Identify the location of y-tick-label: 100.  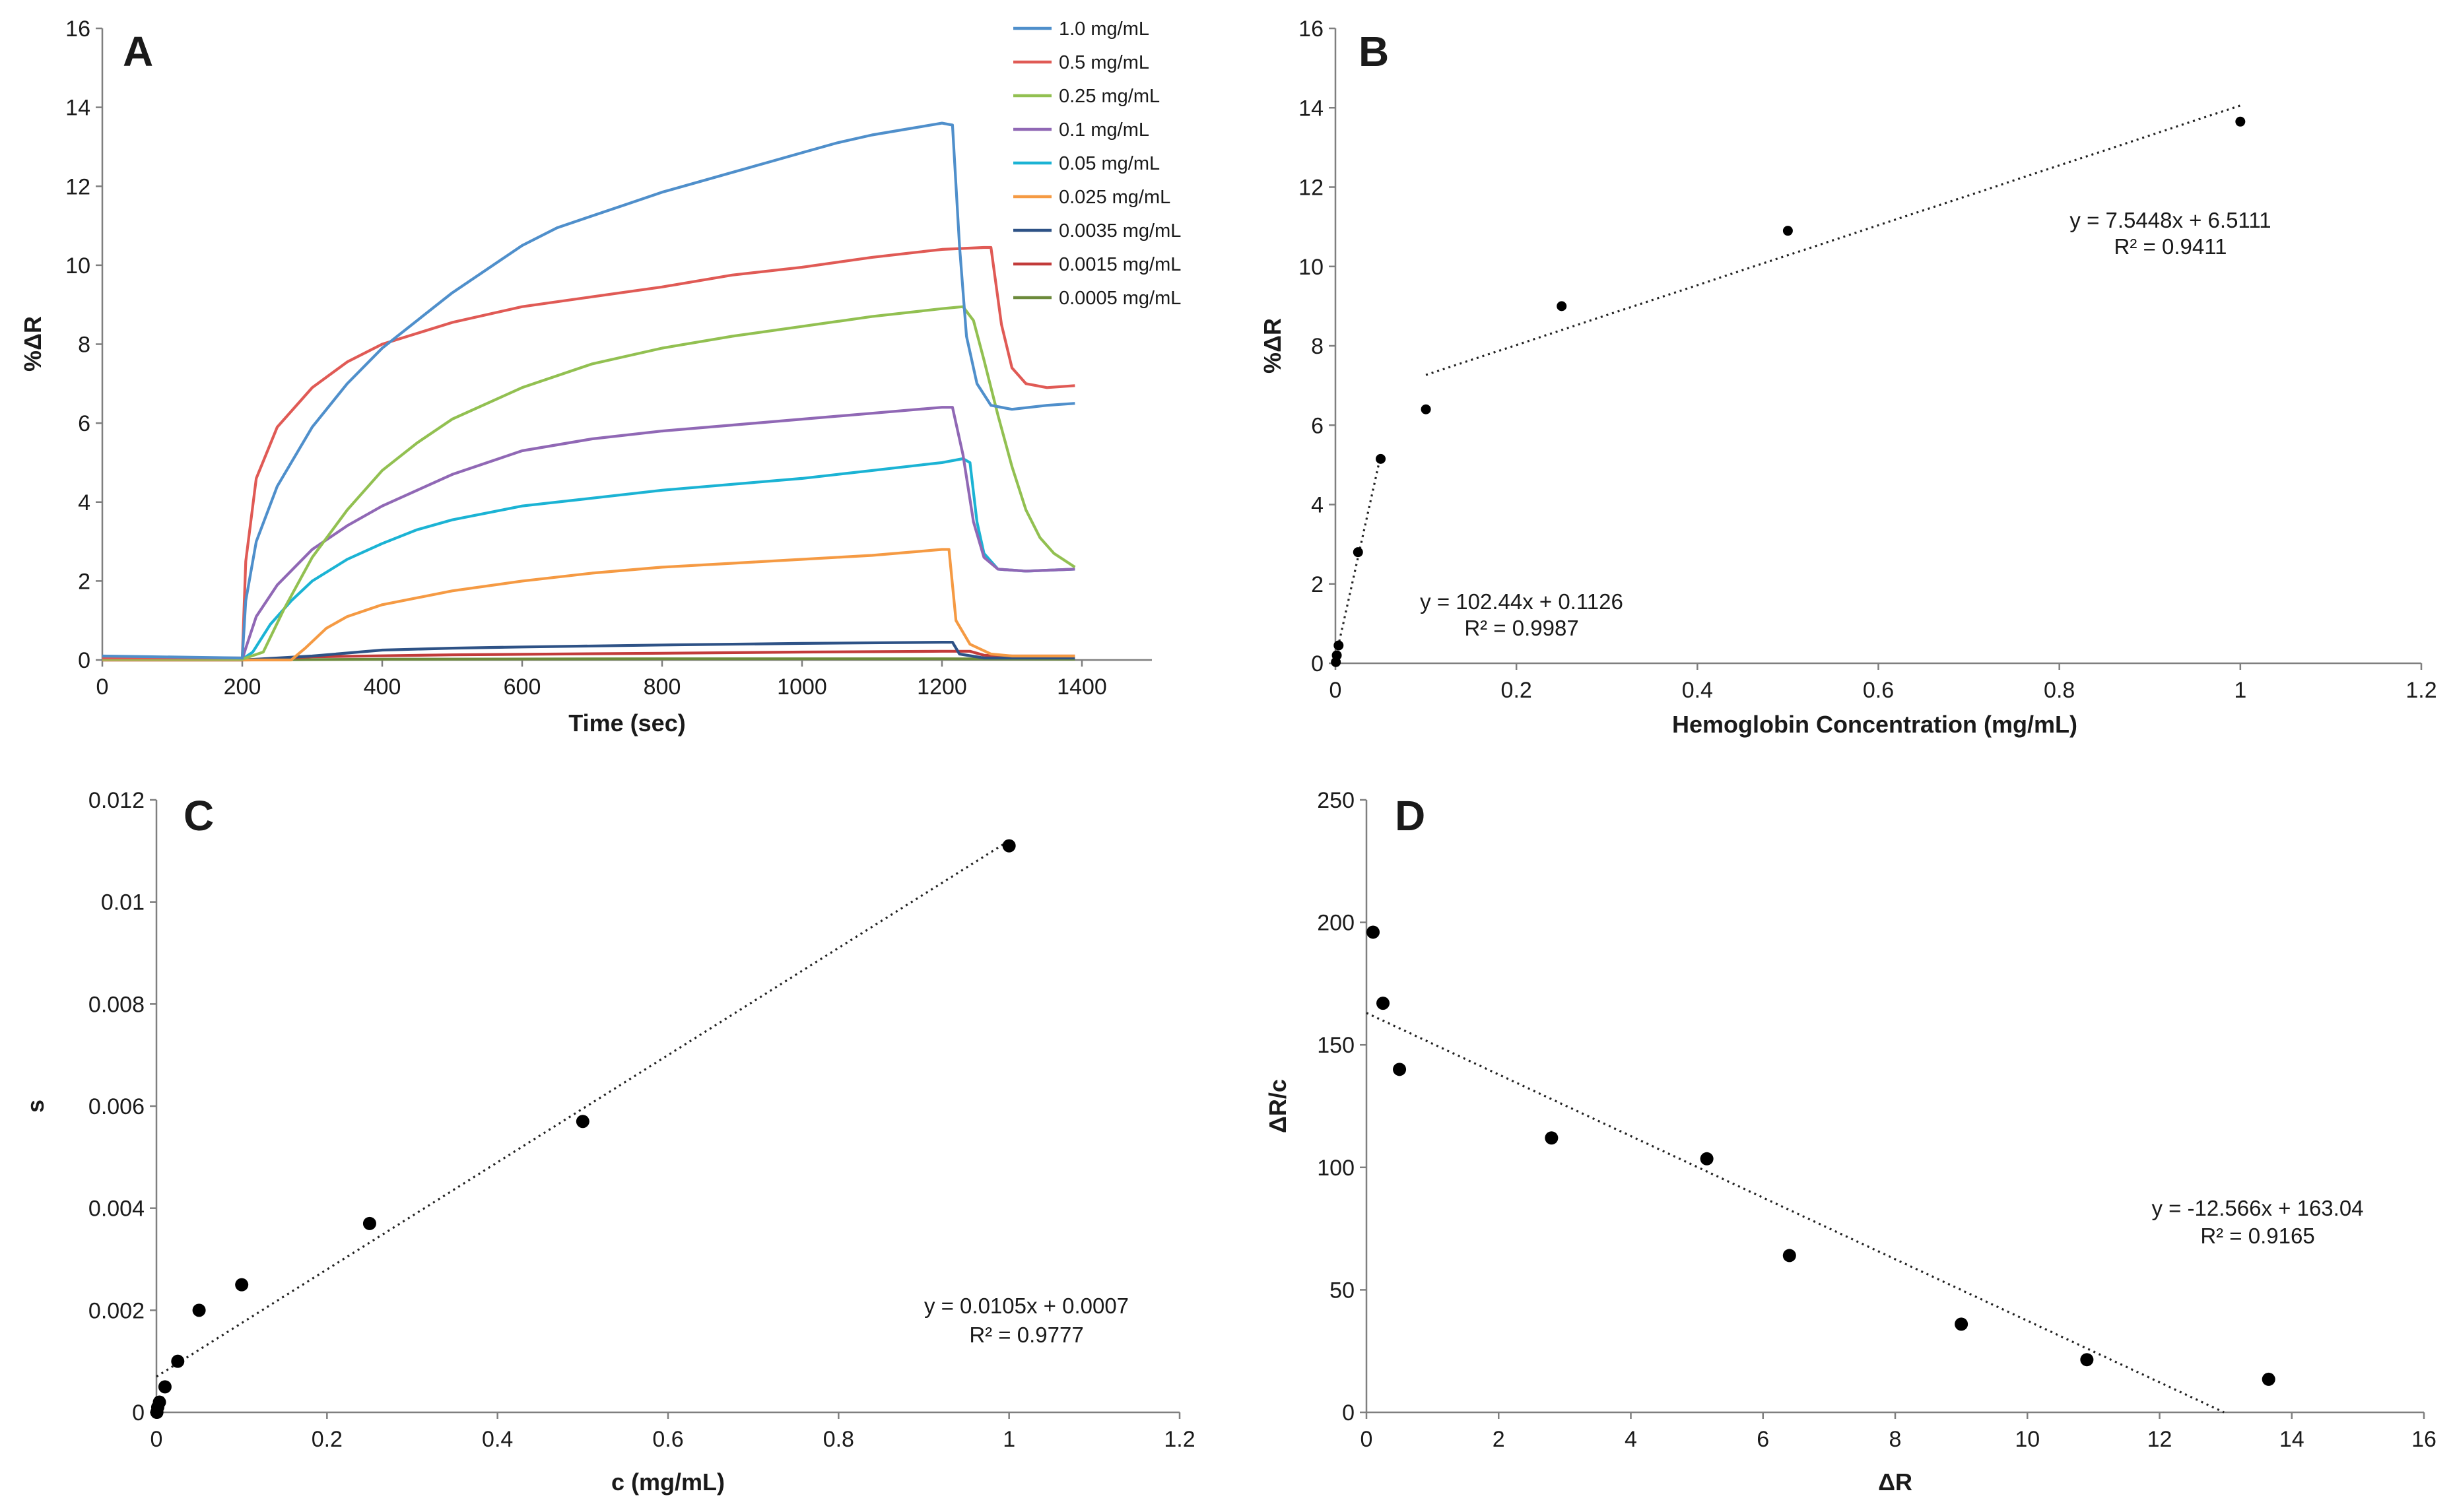
(1336, 1168).